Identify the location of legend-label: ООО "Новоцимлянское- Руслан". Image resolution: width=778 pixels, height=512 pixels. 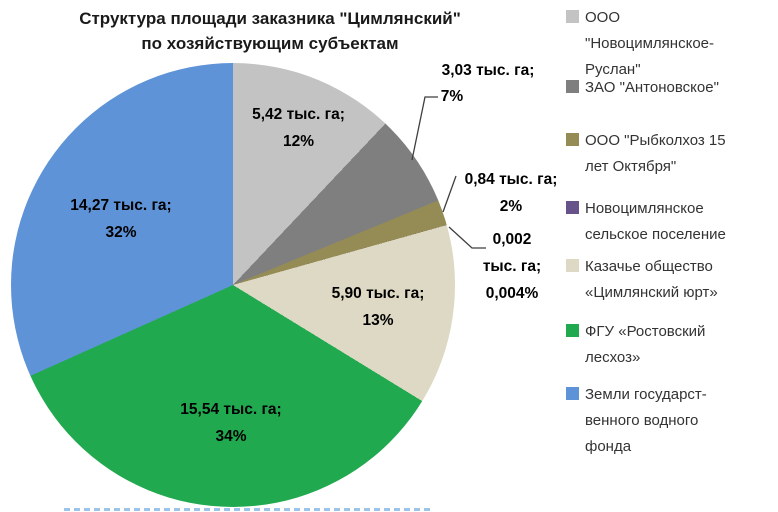
(649, 43).